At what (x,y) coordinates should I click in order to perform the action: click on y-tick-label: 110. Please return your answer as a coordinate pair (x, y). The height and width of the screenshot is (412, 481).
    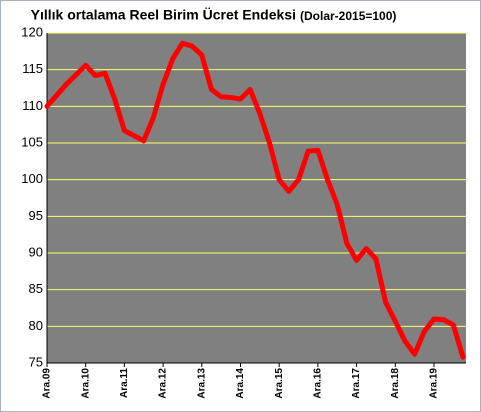
    Looking at the image, I should click on (32, 105).